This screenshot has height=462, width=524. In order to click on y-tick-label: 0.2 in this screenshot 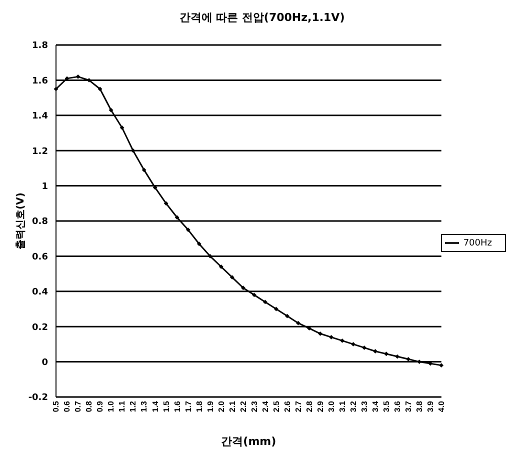, I will do `click(40, 327)`.